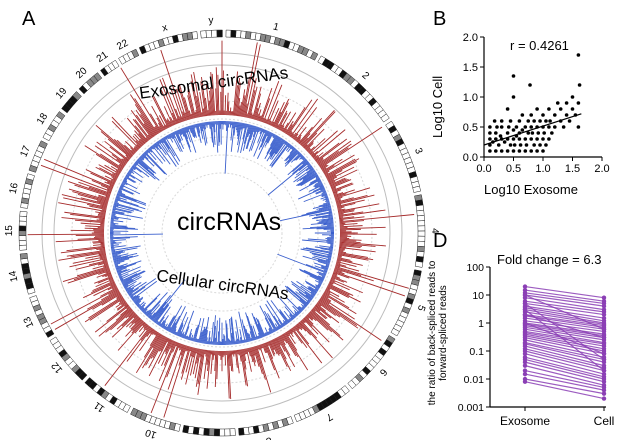 The height and width of the screenshot is (440, 640). I want to click on y-tick-label: 100, so click(475, 268).